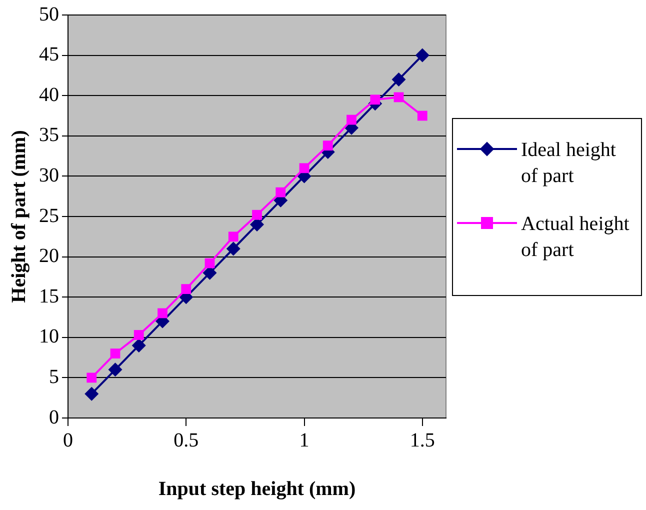  Describe the element at coordinates (304, 440) in the screenshot. I see `x-tick-label: 1` at that location.